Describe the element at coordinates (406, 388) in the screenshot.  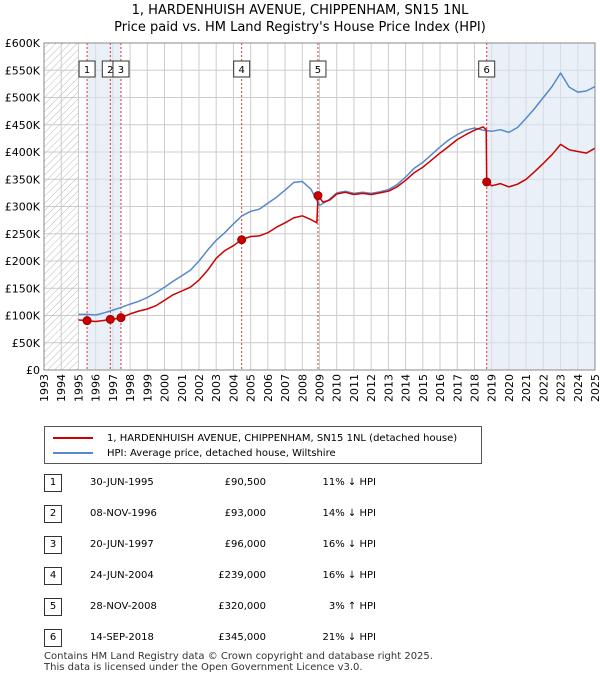
I see `x-tick-label: 2014` at that location.